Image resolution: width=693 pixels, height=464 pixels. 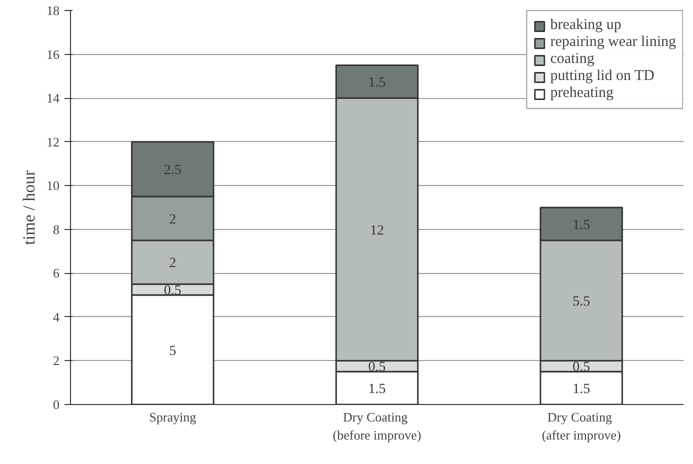 What do you see at coordinates (586, 25) in the screenshot?
I see `legend-label: breaking up` at bounding box center [586, 25].